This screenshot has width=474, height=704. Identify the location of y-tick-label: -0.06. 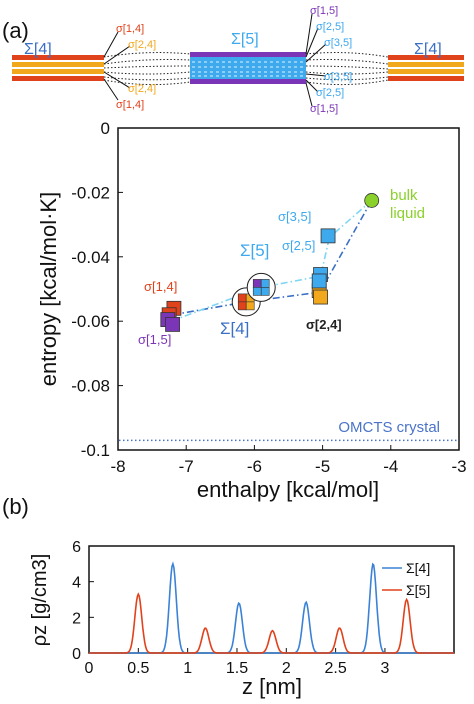
(90, 321).